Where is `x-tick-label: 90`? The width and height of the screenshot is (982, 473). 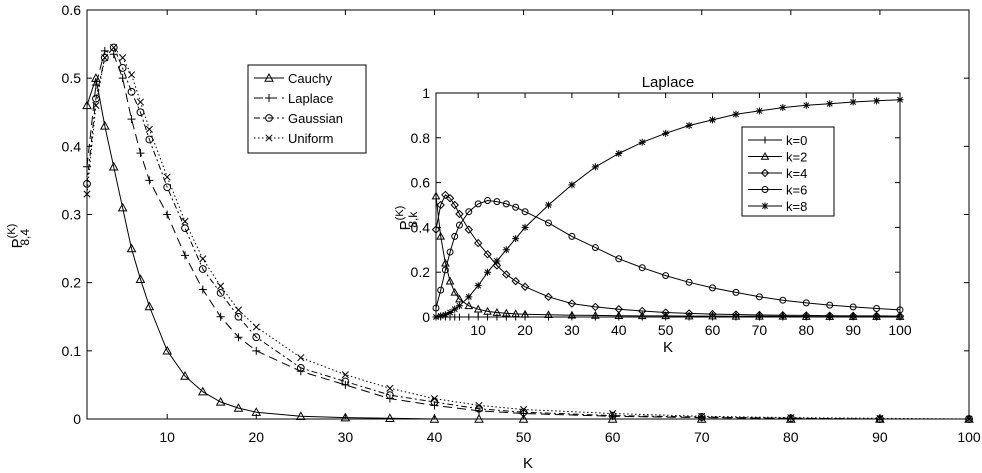
x-tick-label: 90 is located at coordinates (880, 437).